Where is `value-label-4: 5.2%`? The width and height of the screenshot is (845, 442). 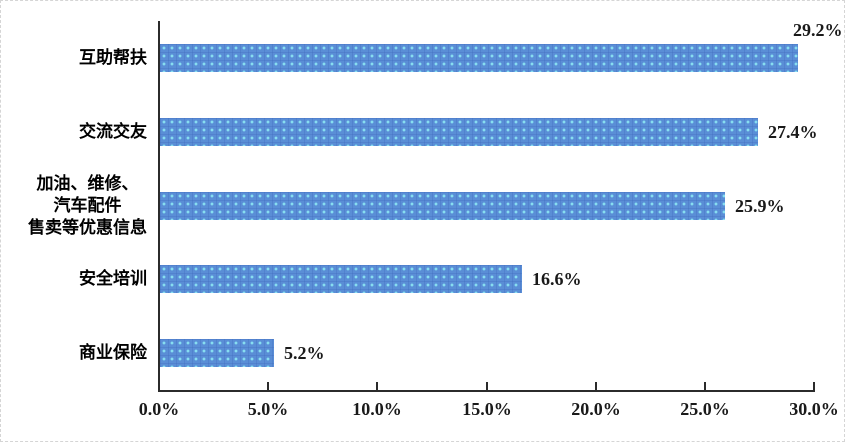
value-label-4: 5.2% is located at coordinates (304, 353).